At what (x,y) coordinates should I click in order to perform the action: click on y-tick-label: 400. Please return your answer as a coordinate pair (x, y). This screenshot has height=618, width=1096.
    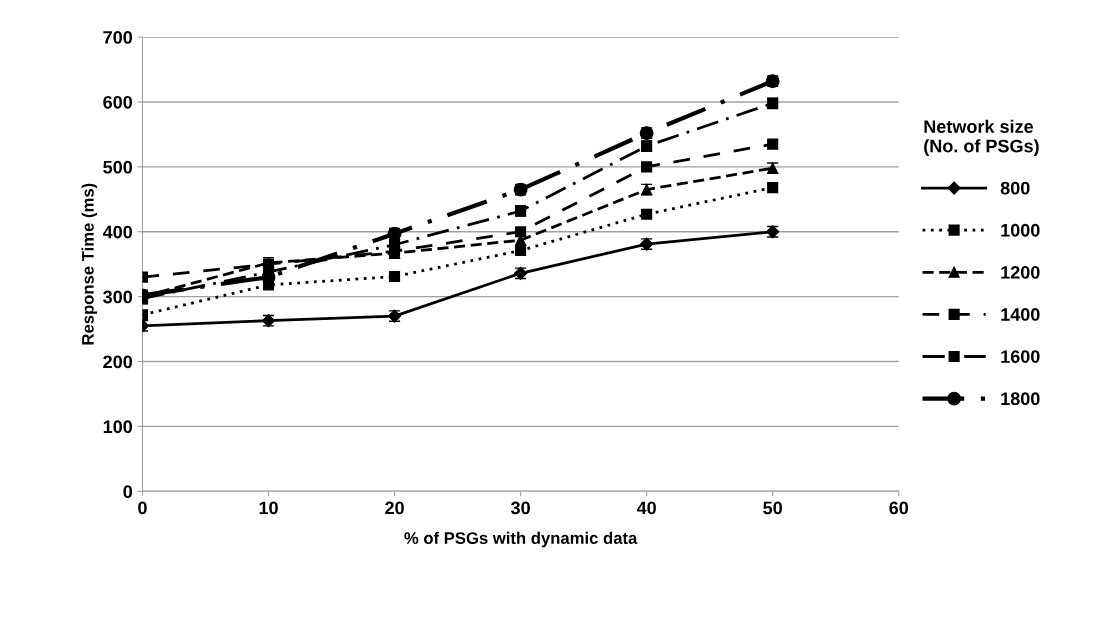
    Looking at the image, I should click on (117, 232).